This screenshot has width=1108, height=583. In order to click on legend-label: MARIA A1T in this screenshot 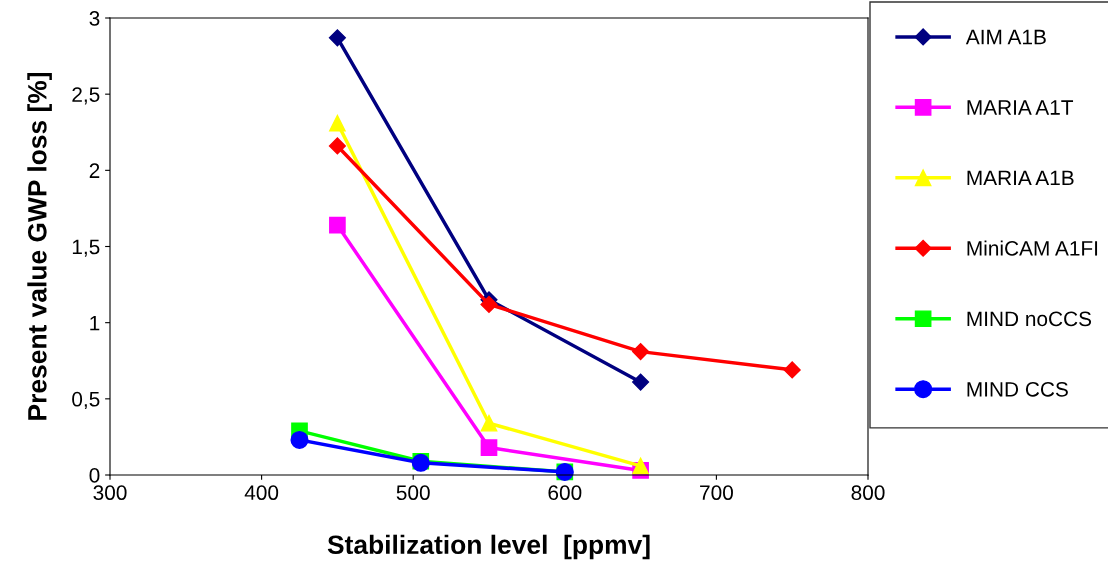, I will do `click(1020, 107)`.